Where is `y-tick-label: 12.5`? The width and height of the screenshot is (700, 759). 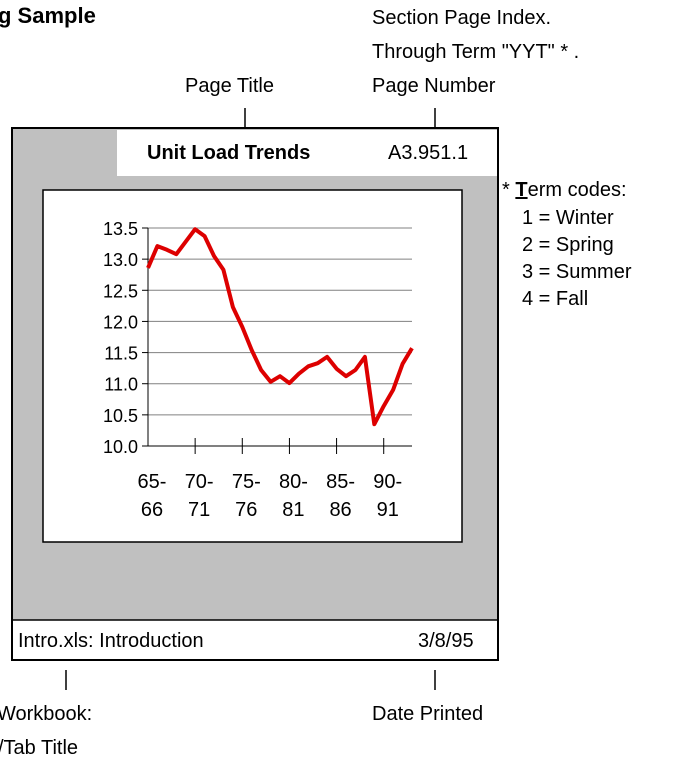
y-tick-label: 12.5 is located at coordinates (120, 291).